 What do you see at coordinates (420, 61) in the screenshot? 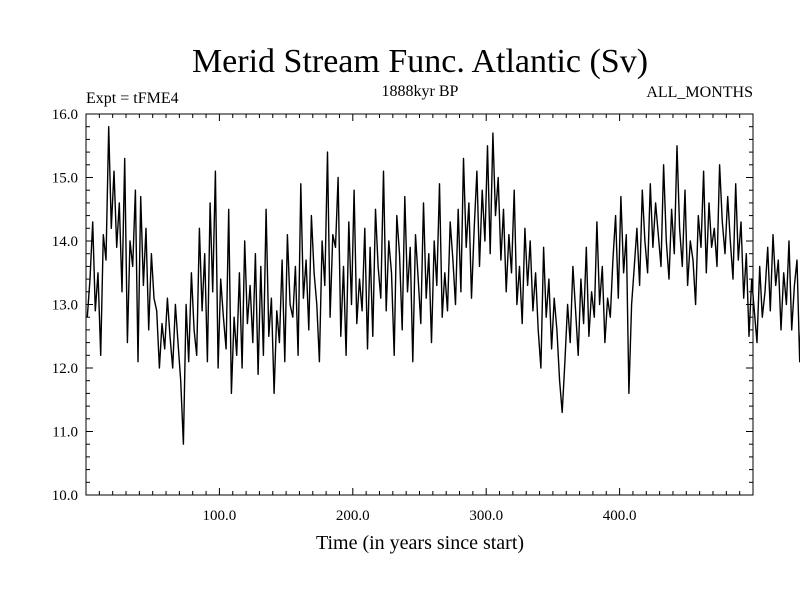
I see `chart-title: Merid Stream Func. Atlantic (Sv)` at bounding box center [420, 61].